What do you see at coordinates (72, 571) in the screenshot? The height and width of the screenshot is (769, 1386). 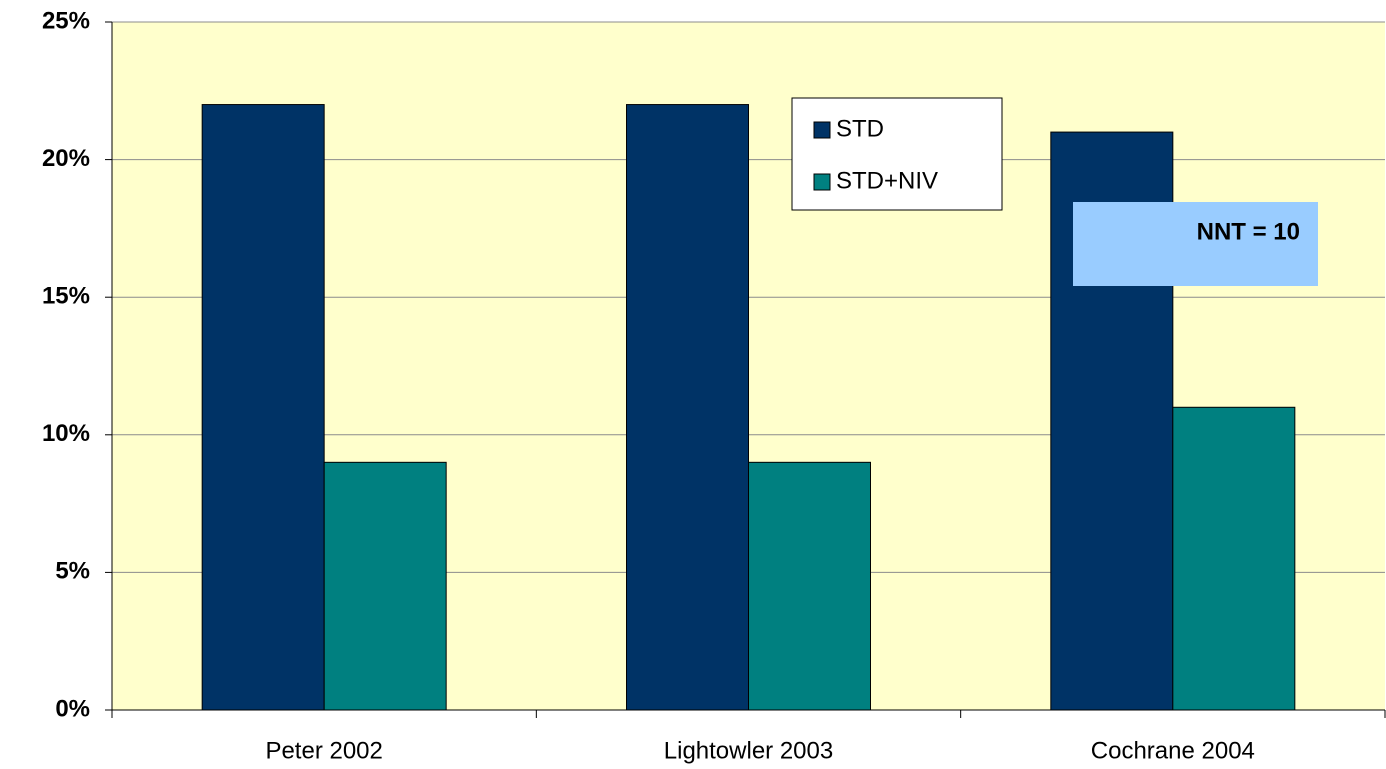 I see `y-tick-label: 5%` at bounding box center [72, 571].